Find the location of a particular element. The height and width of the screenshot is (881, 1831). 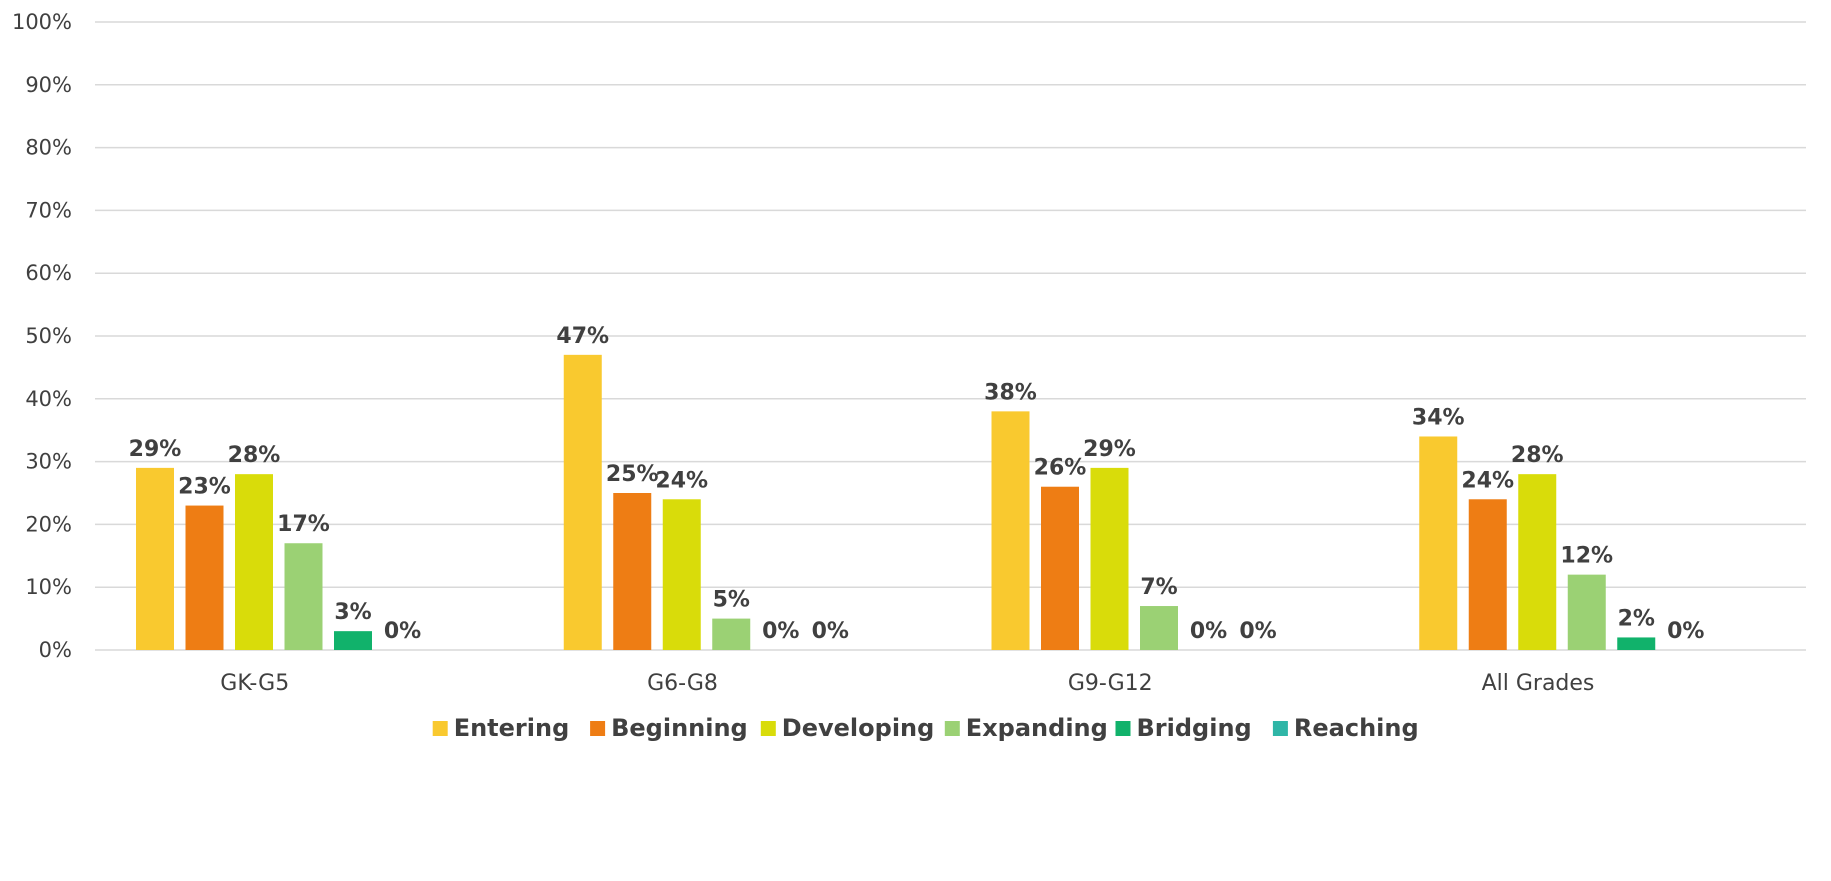

x-axis-categories: GK-G5 G6-G8 G9-G12 All Grades is located at coordinates (907, 683).